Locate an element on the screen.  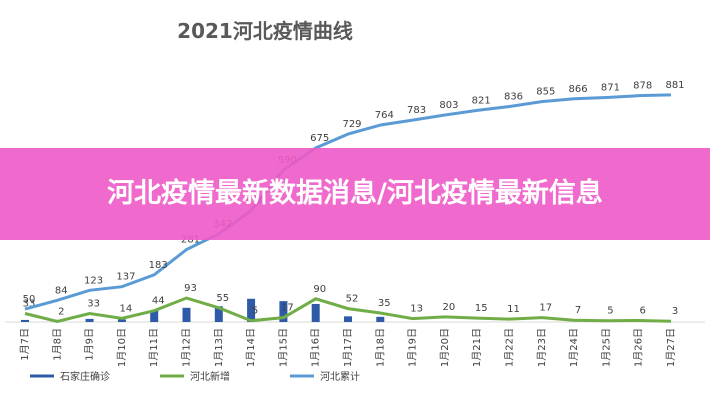
value-label: 137 is located at coordinates (125, 277).